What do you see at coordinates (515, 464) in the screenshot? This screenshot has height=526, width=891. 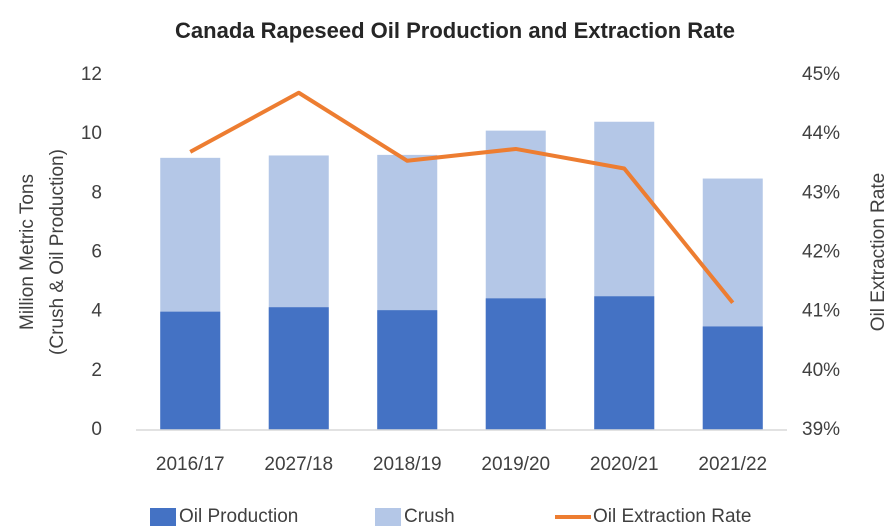 I see `x-tick-label: 2019/20` at bounding box center [515, 464].